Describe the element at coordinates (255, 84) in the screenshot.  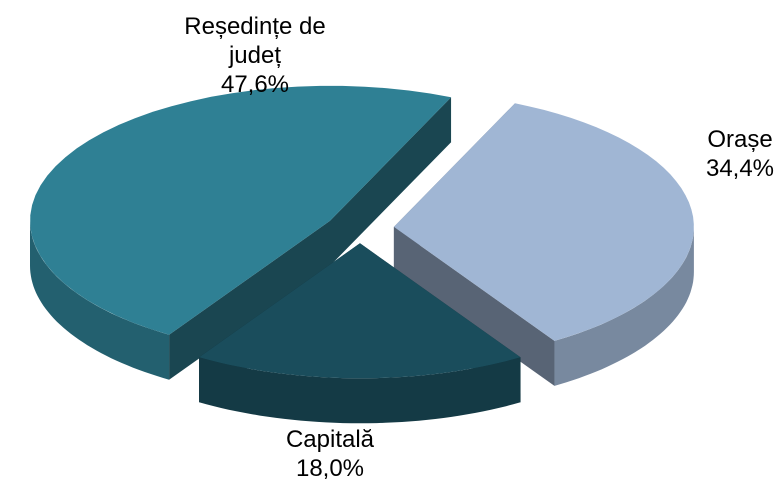
I see `value-label: 47,6%` at that location.